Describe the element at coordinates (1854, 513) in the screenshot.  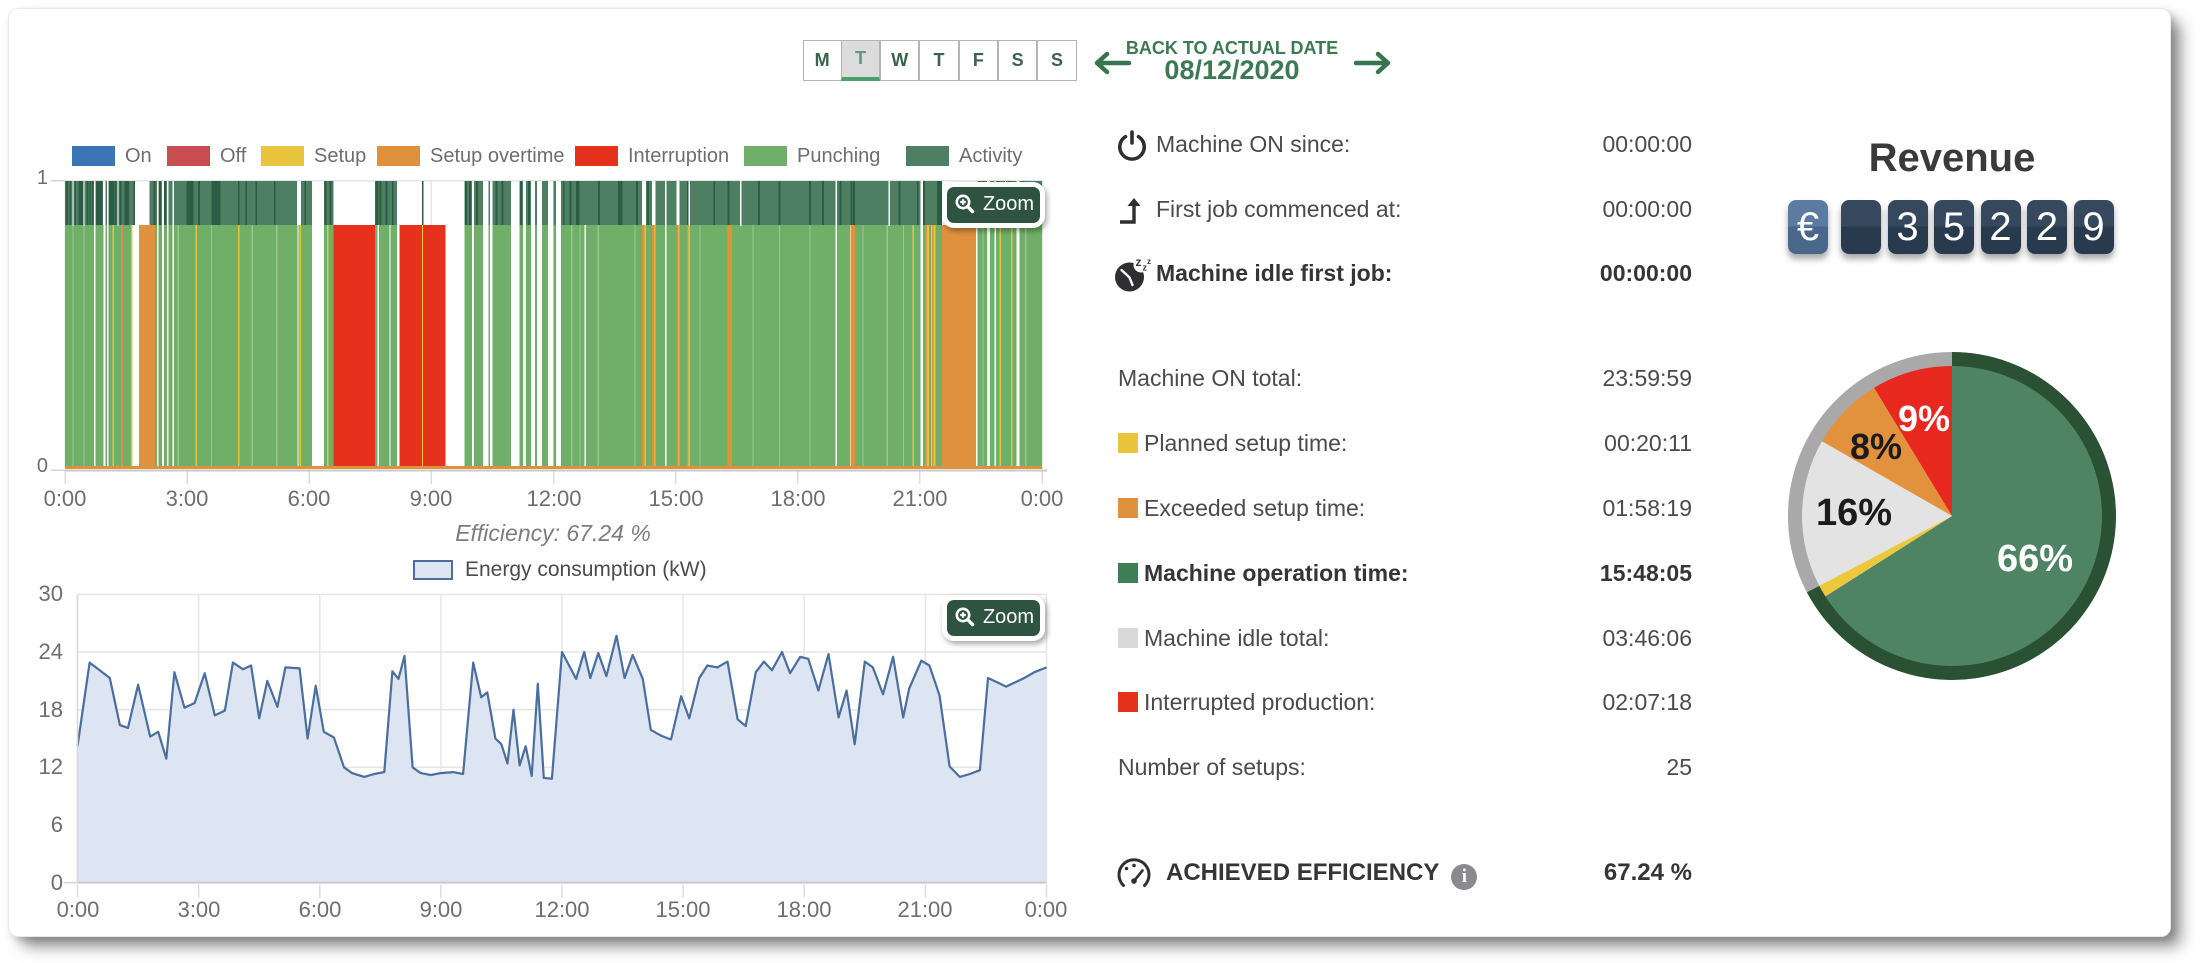
I see `svg-text: 16%` at that location.